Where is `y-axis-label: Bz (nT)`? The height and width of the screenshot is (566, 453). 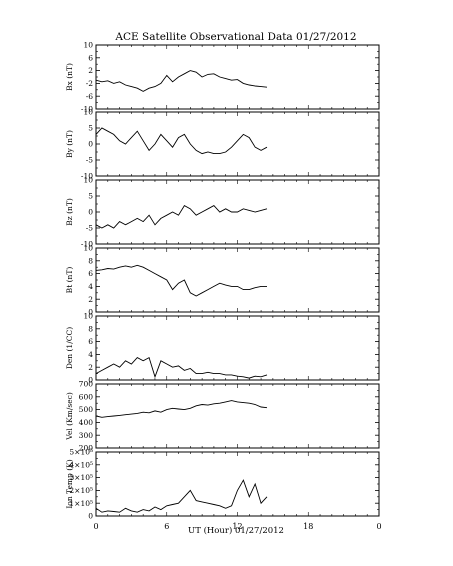 y-axis-label: Bz (nT) is located at coordinates (69, 212).